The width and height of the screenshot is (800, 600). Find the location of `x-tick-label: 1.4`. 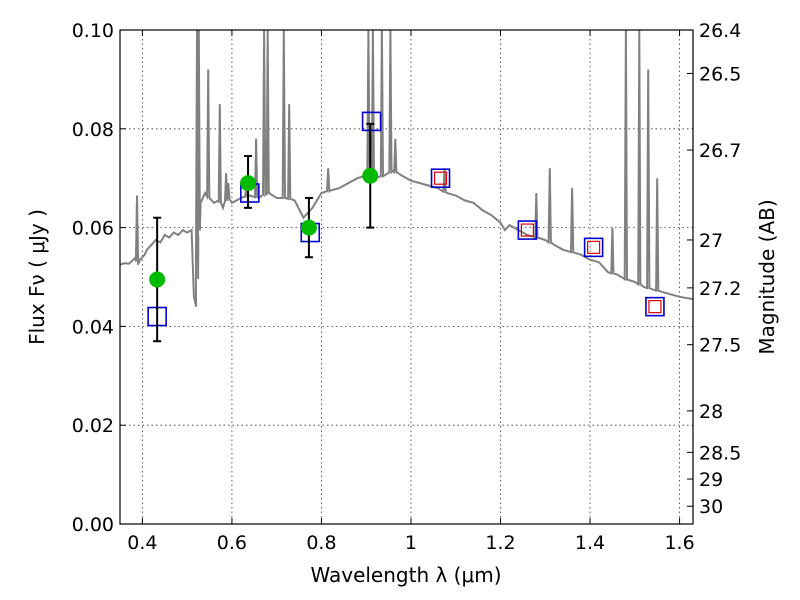

x-tick-label: 1.4 is located at coordinates (590, 543).